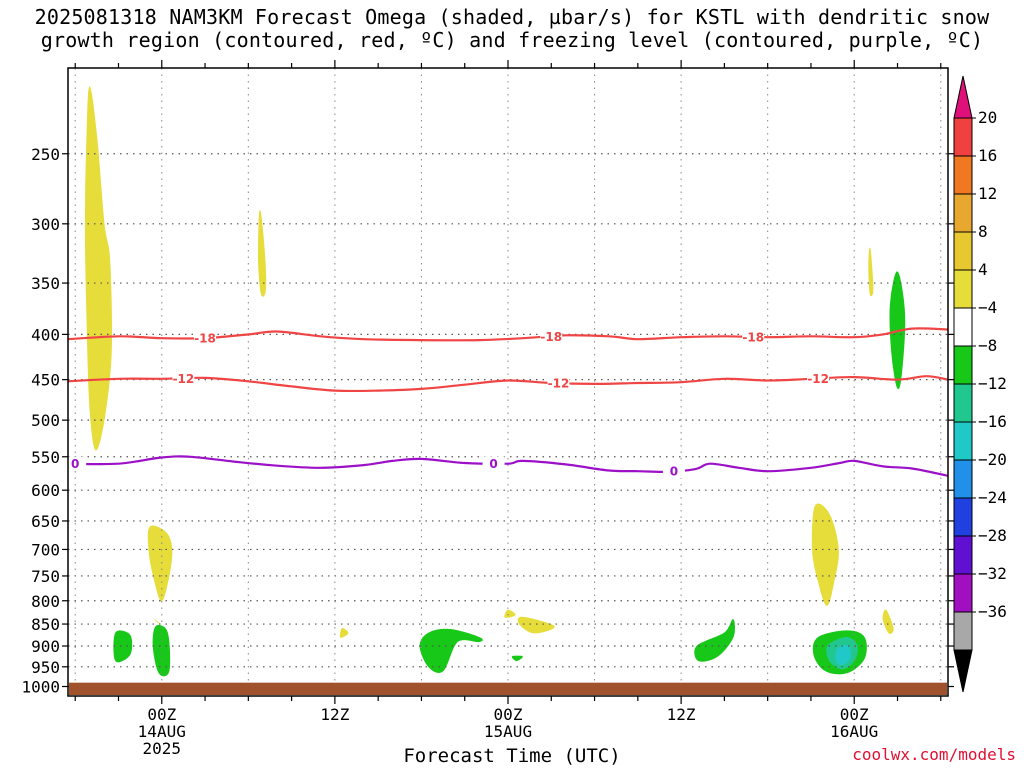 The width and height of the screenshot is (1024, 768). I want to click on y-tick-label: 950, so click(45, 667).